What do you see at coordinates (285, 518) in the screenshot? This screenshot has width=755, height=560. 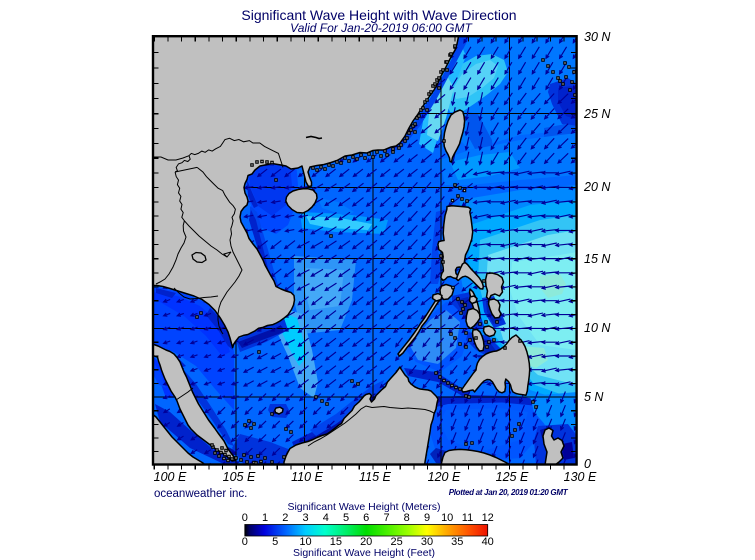 I see `svg-text: 2` at bounding box center [285, 518].